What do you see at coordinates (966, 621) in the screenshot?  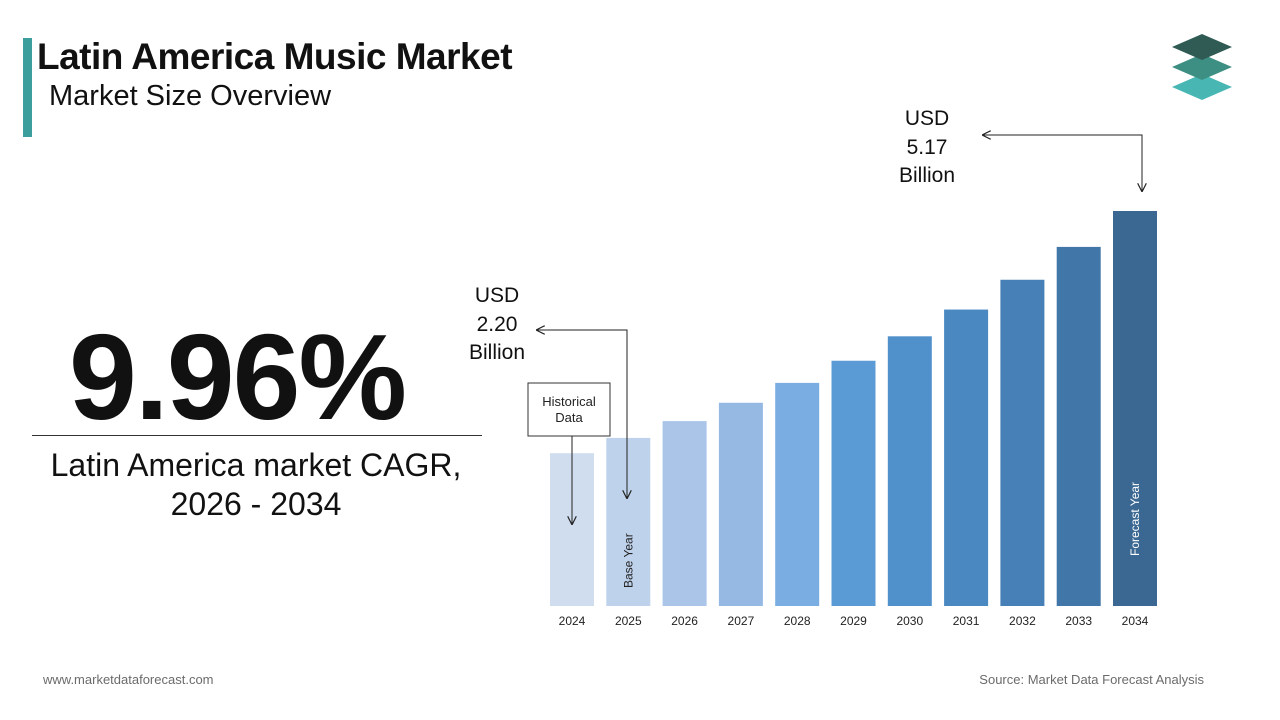 I see `x-tick-label-2031: 2031` at bounding box center [966, 621].